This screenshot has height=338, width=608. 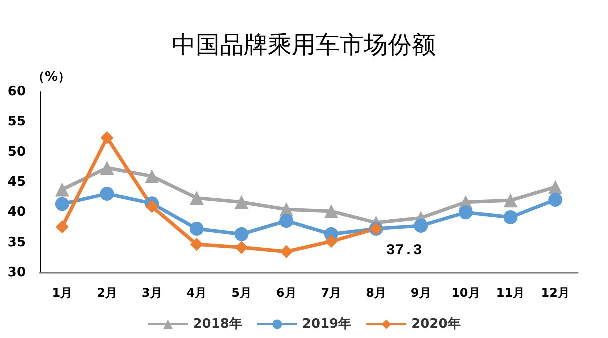 I want to click on x-tick-label: 7月, so click(x=331, y=293).